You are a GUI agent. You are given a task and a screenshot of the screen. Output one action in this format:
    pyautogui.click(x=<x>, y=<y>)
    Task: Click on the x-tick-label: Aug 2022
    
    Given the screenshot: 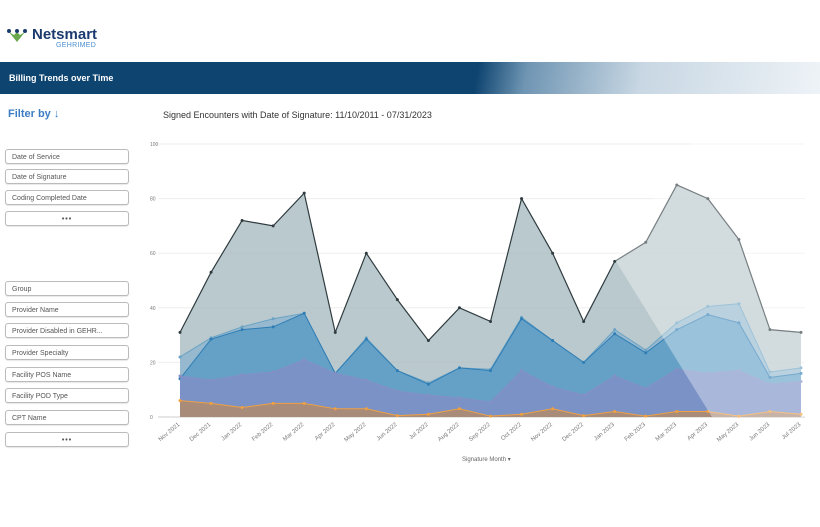 What is the action you would take?
    pyautogui.click(x=449, y=433)
    